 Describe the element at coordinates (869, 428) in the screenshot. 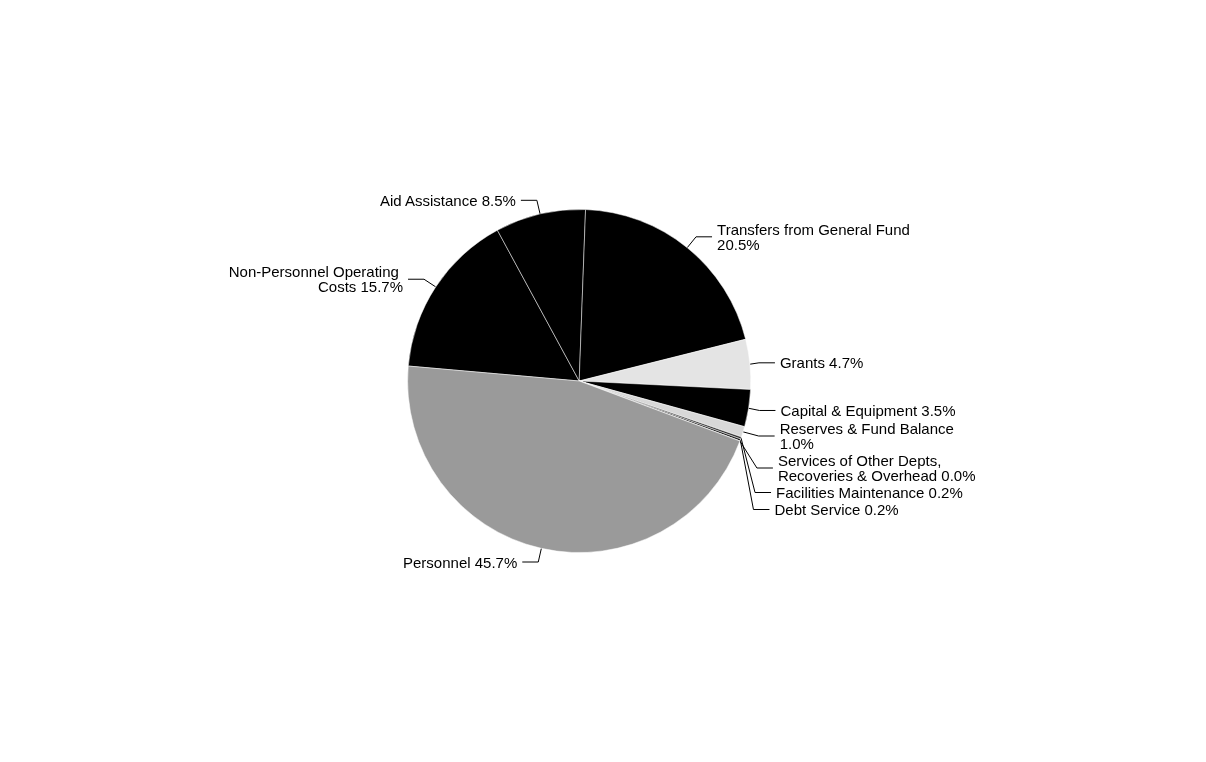

I see `slice-label: Reserves & Fund Balance` at that location.